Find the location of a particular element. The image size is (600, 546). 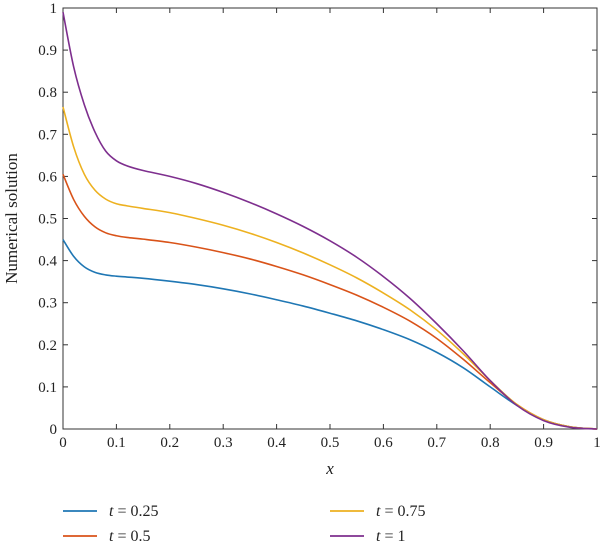

x-tick-label: 0.5 is located at coordinates (330, 443).